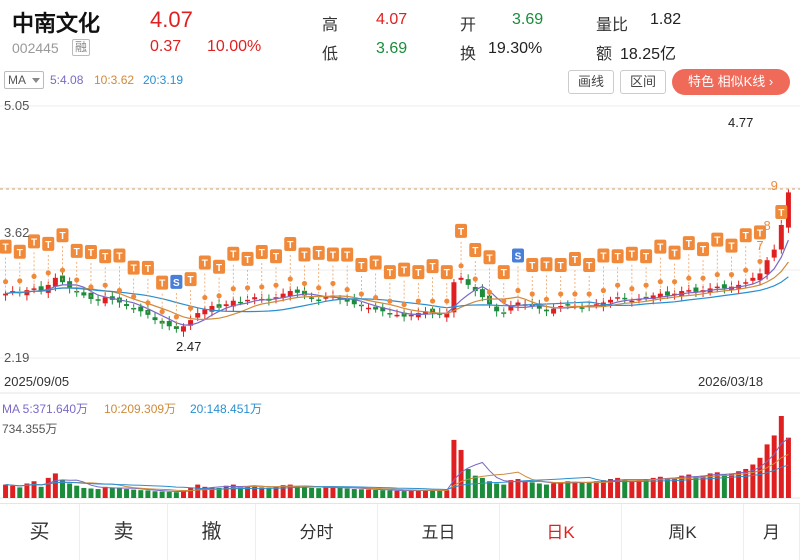  I want to click on ma10-line, so click(397, 291).